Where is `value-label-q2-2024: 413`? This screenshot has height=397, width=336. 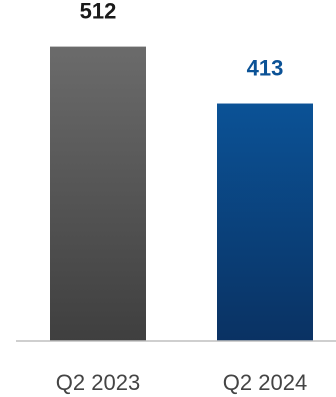
value-label-q2-2024: 413 is located at coordinates (265, 68).